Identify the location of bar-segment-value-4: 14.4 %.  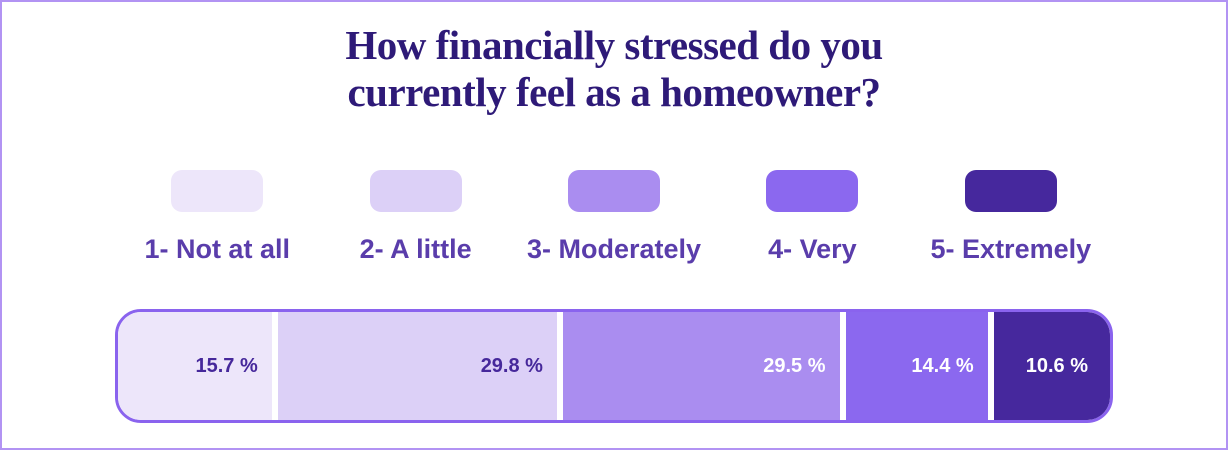
(942, 365).